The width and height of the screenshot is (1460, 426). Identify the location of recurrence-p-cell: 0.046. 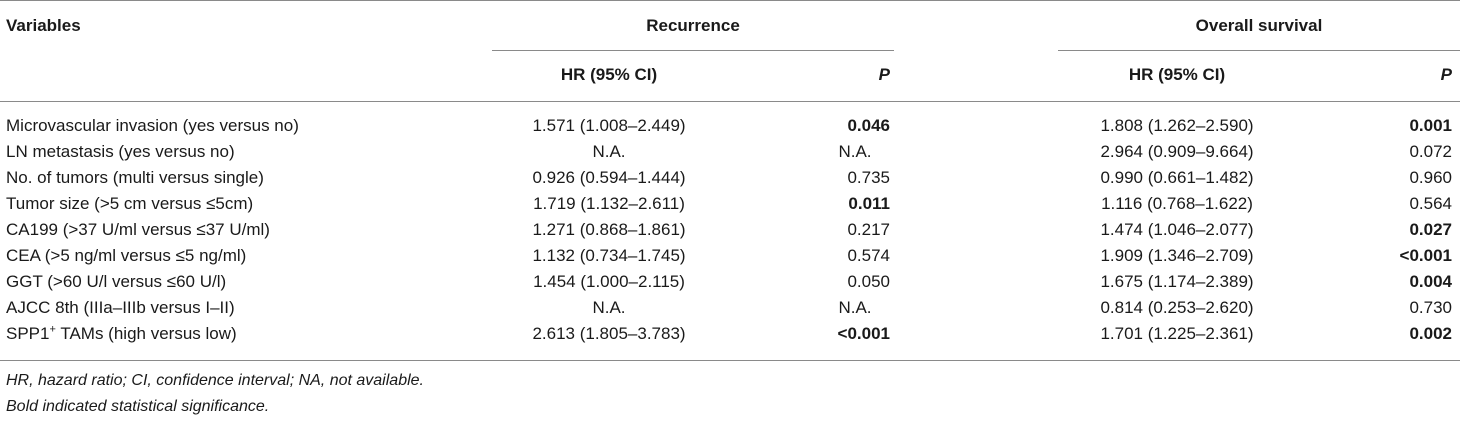
(868, 125).